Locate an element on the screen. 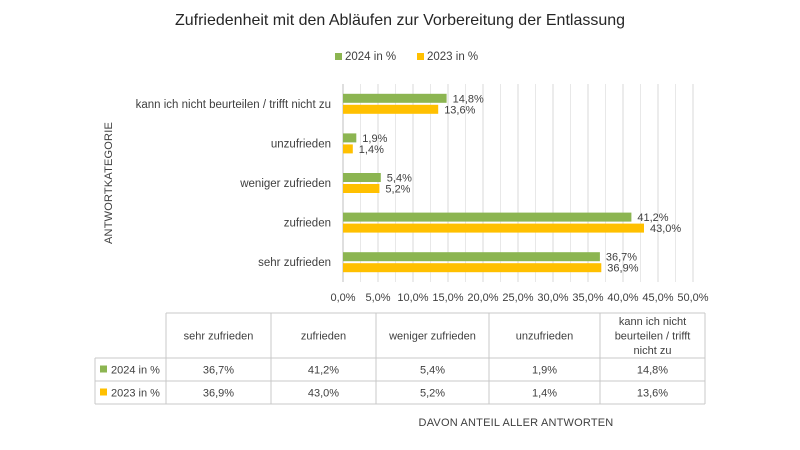 The width and height of the screenshot is (800, 450). table-cell: 5,4% is located at coordinates (432, 371).